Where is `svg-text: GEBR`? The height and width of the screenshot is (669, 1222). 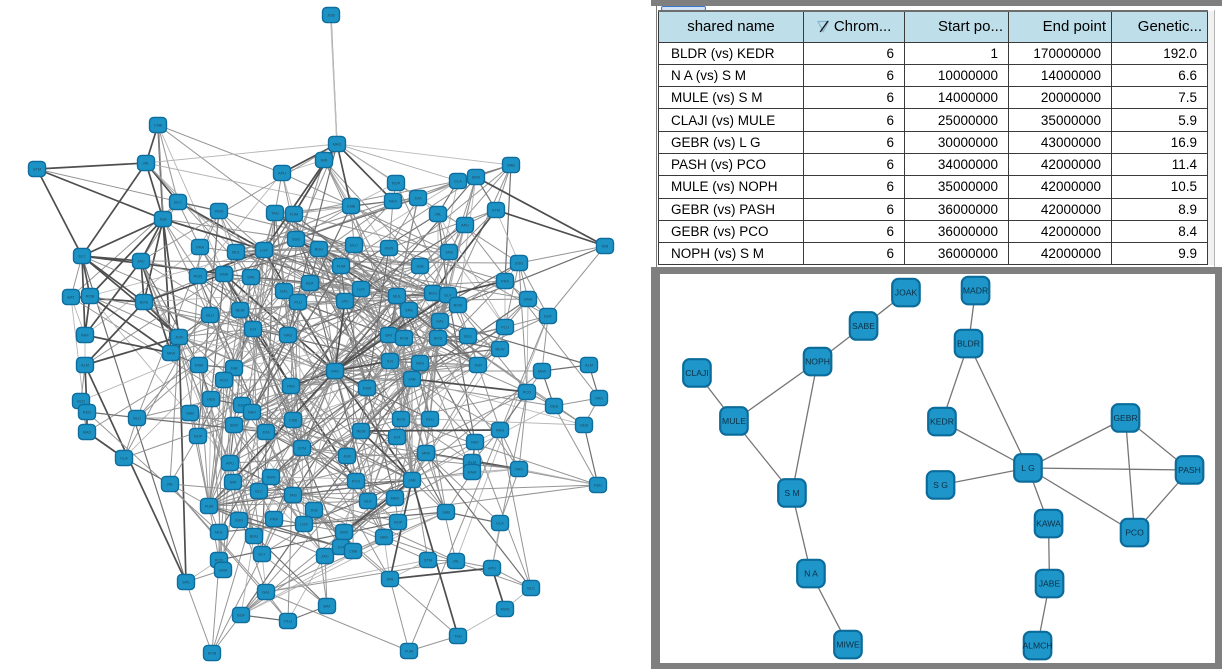 svg-text: GEBR is located at coordinates (1125, 418).